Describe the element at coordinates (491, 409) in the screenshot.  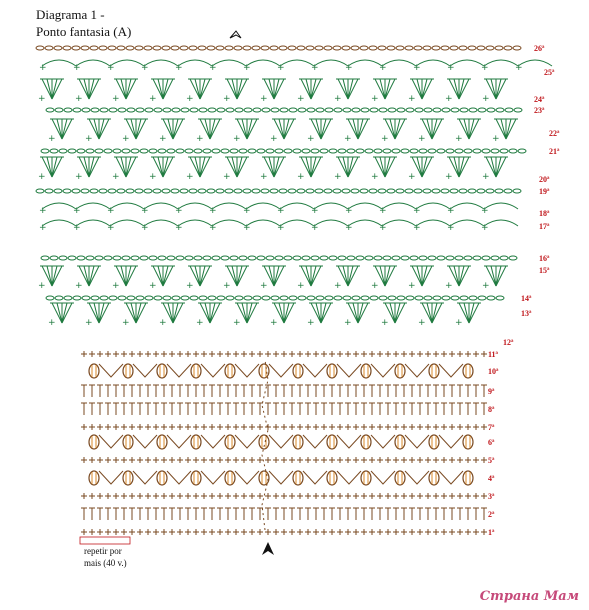
I see `row-label-8: 8ª` at that location.